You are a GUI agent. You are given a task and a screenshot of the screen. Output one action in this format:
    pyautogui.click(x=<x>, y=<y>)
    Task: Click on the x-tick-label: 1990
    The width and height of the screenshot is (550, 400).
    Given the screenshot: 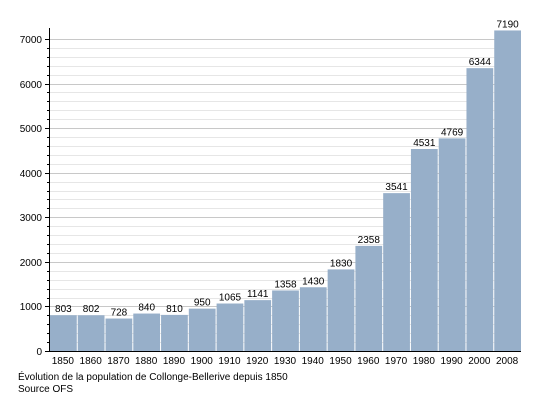 What is the action you would take?
    pyautogui.click(x=451, y=361)
    